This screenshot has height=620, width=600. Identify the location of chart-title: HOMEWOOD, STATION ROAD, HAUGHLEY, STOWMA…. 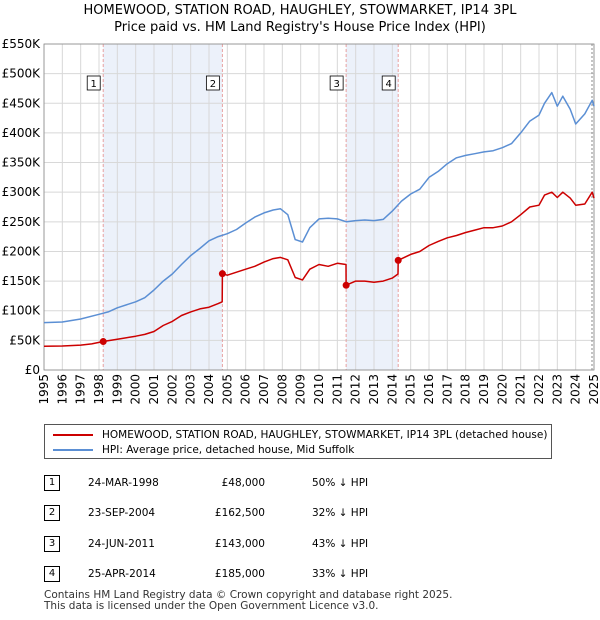
(300, 19).